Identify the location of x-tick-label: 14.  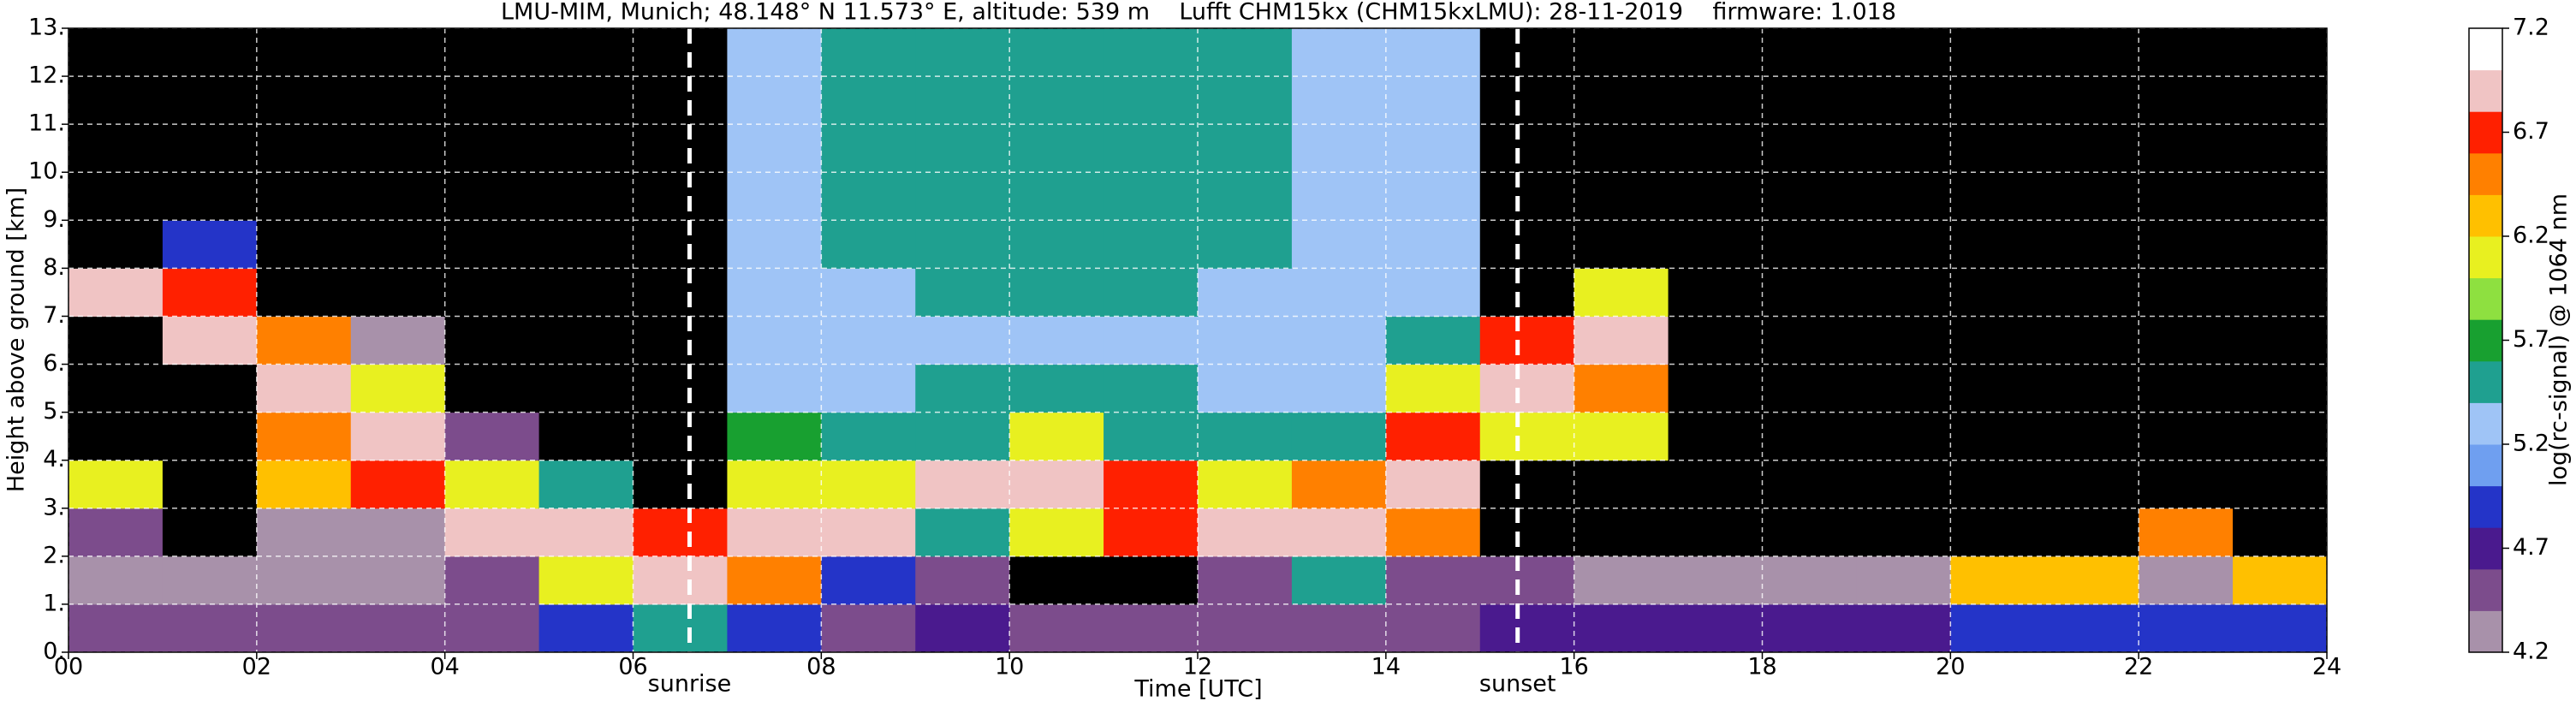
(1386, 667).